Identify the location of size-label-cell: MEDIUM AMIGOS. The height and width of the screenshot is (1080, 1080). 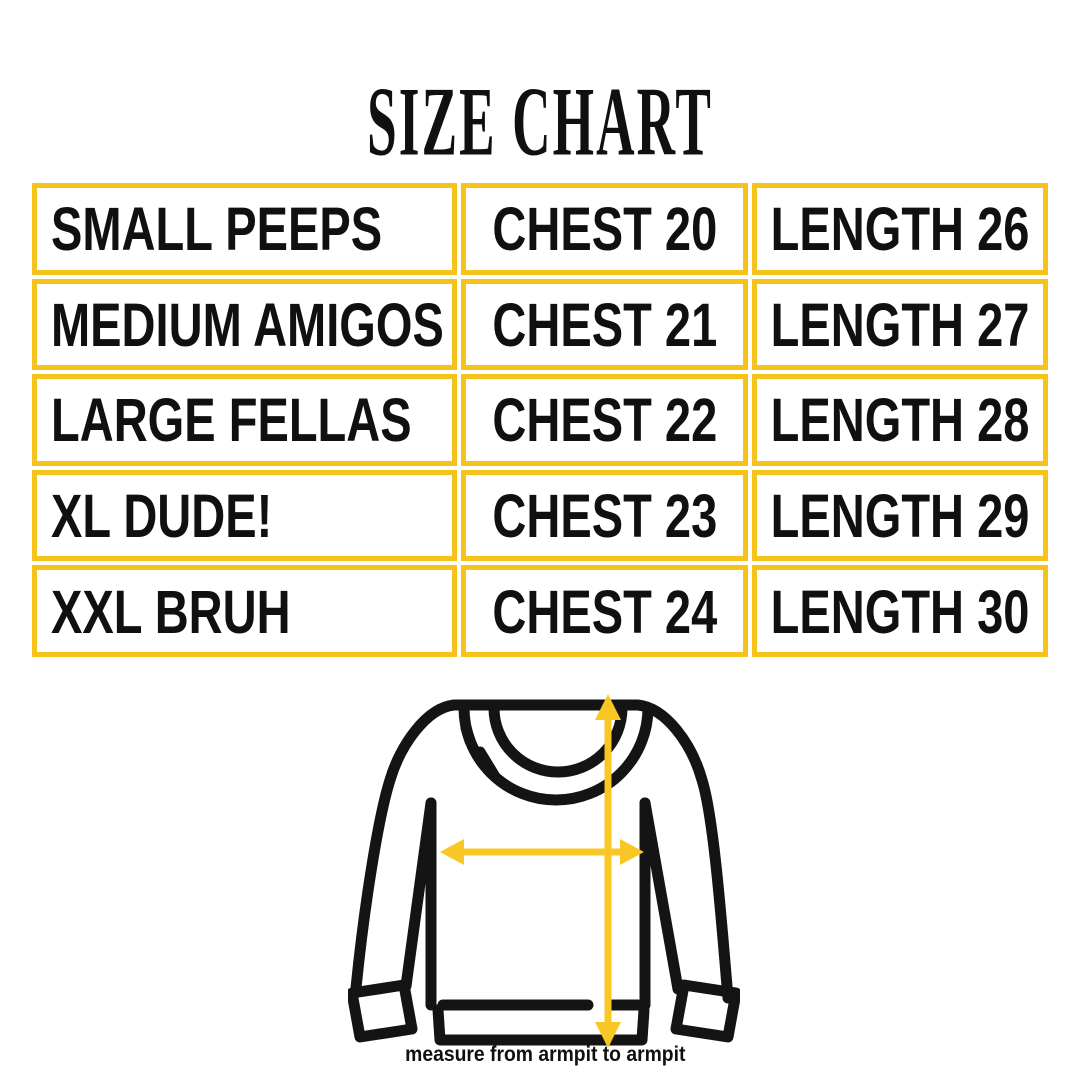
(244, 324).